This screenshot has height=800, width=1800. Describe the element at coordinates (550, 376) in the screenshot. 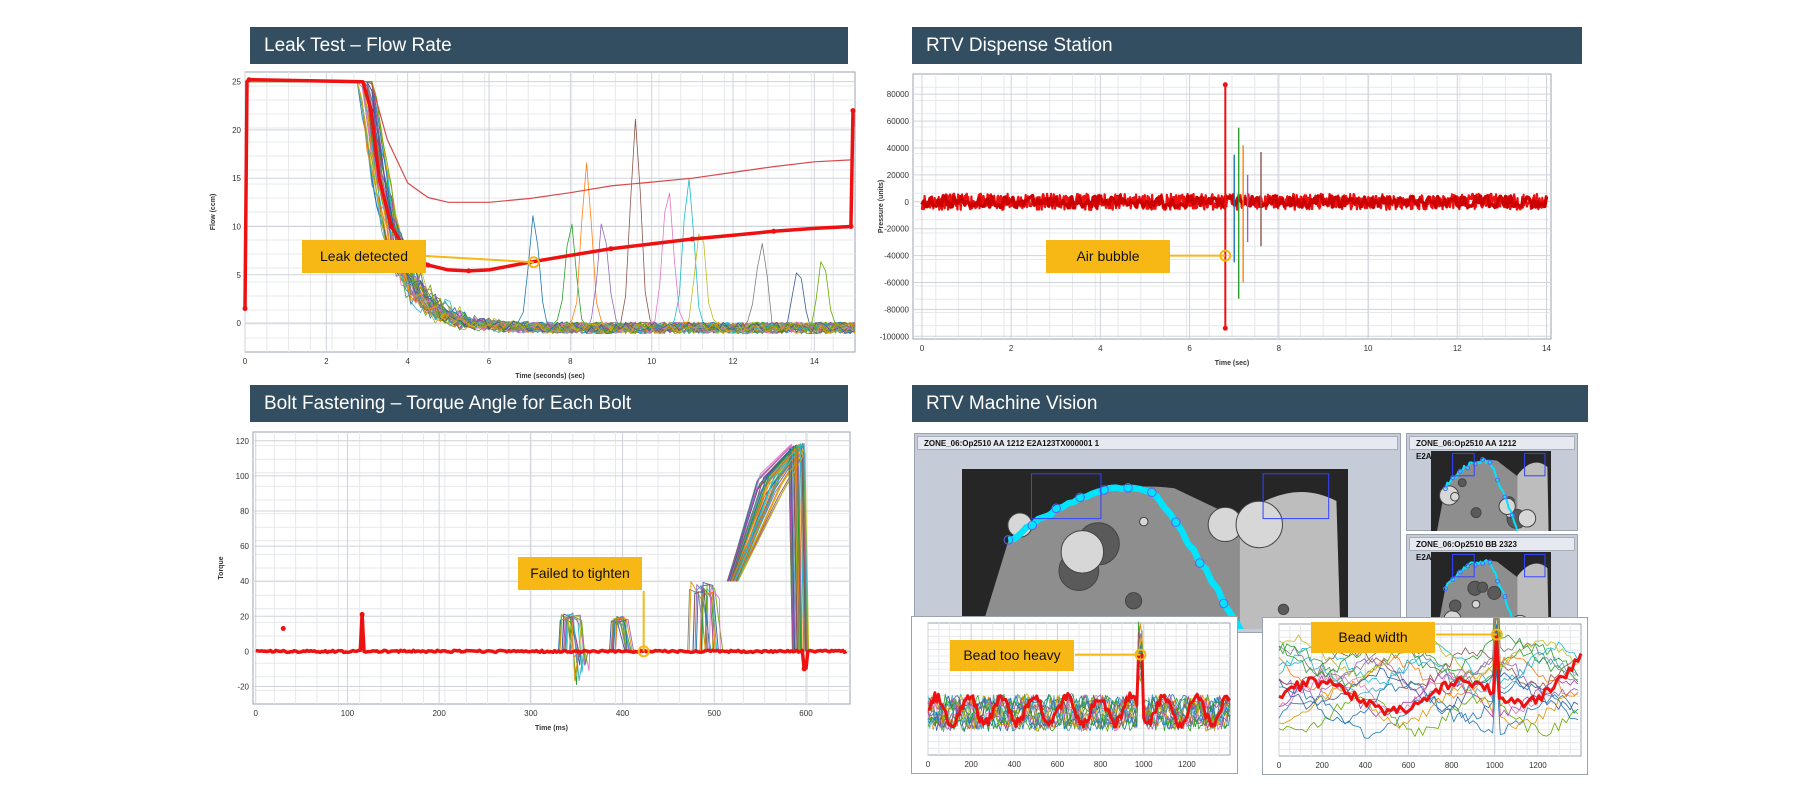

I see `leak-x-axis-label: Time (seconds) (sec)` at that location.